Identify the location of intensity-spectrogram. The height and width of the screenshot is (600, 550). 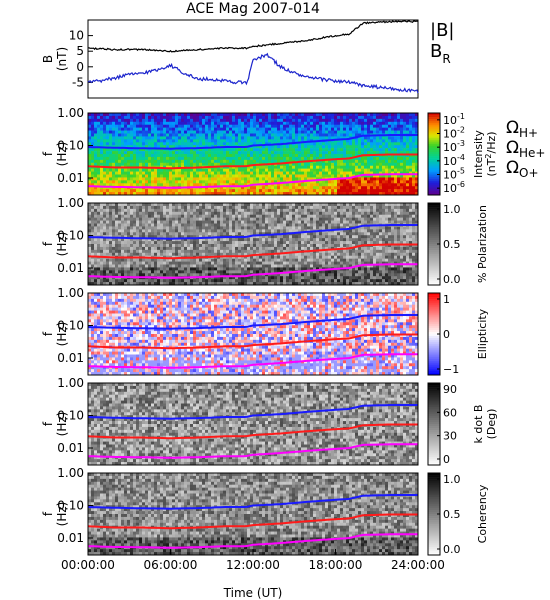
(253, 154).